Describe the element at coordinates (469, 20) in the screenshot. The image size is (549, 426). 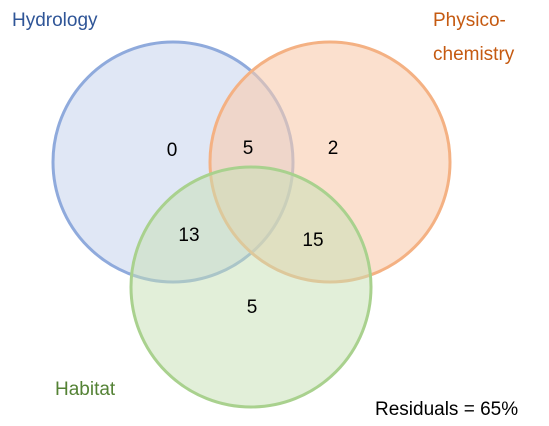
I see `set-label: Physico-` at that location.